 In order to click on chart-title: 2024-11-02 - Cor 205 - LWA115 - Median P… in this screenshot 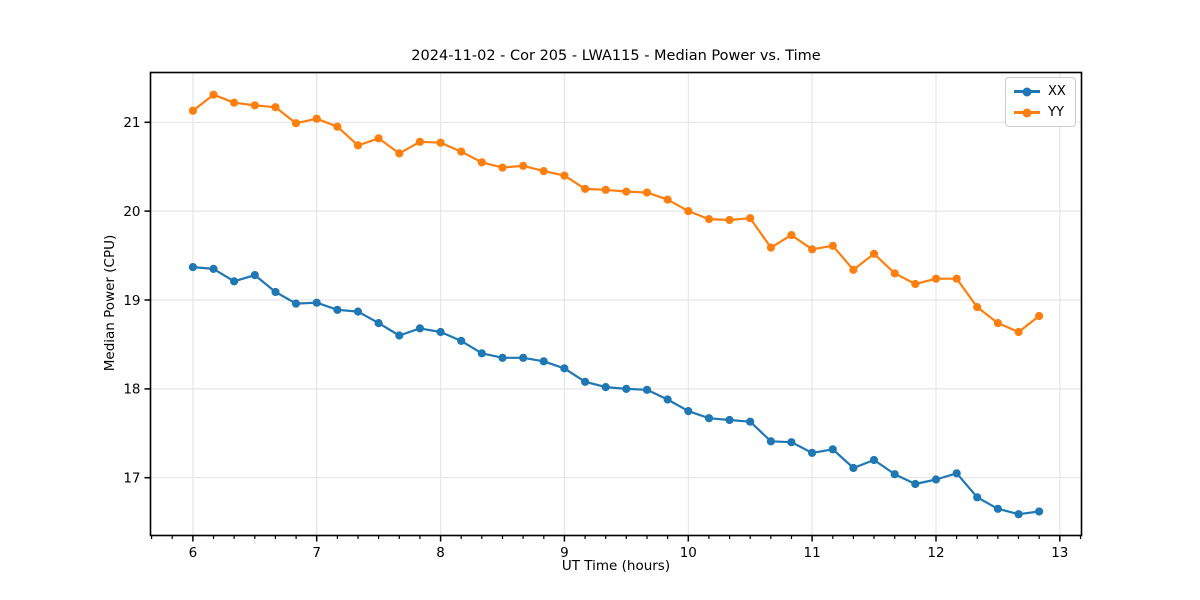, I will do `click(616, 56)`.